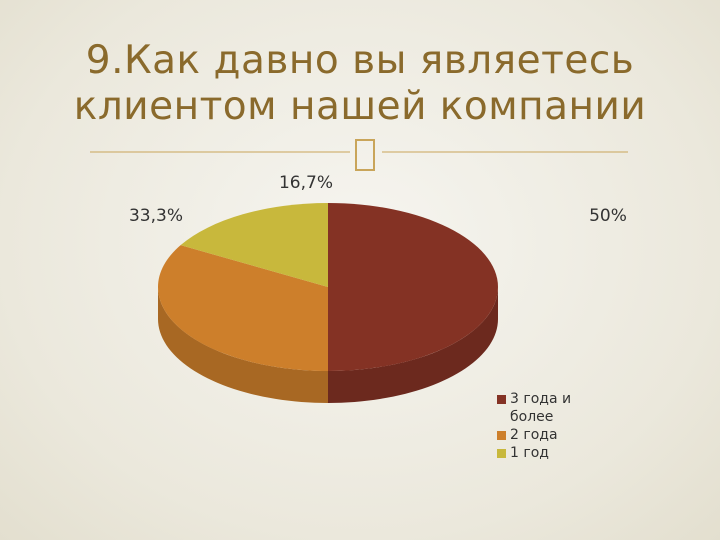 Image resolution: width=720 pixels, height=540 pixels. What do you see at coordinates (541, 408) in the screenshot?
I see `legend-label: 3 года и более` at bounding box center [541, 408].